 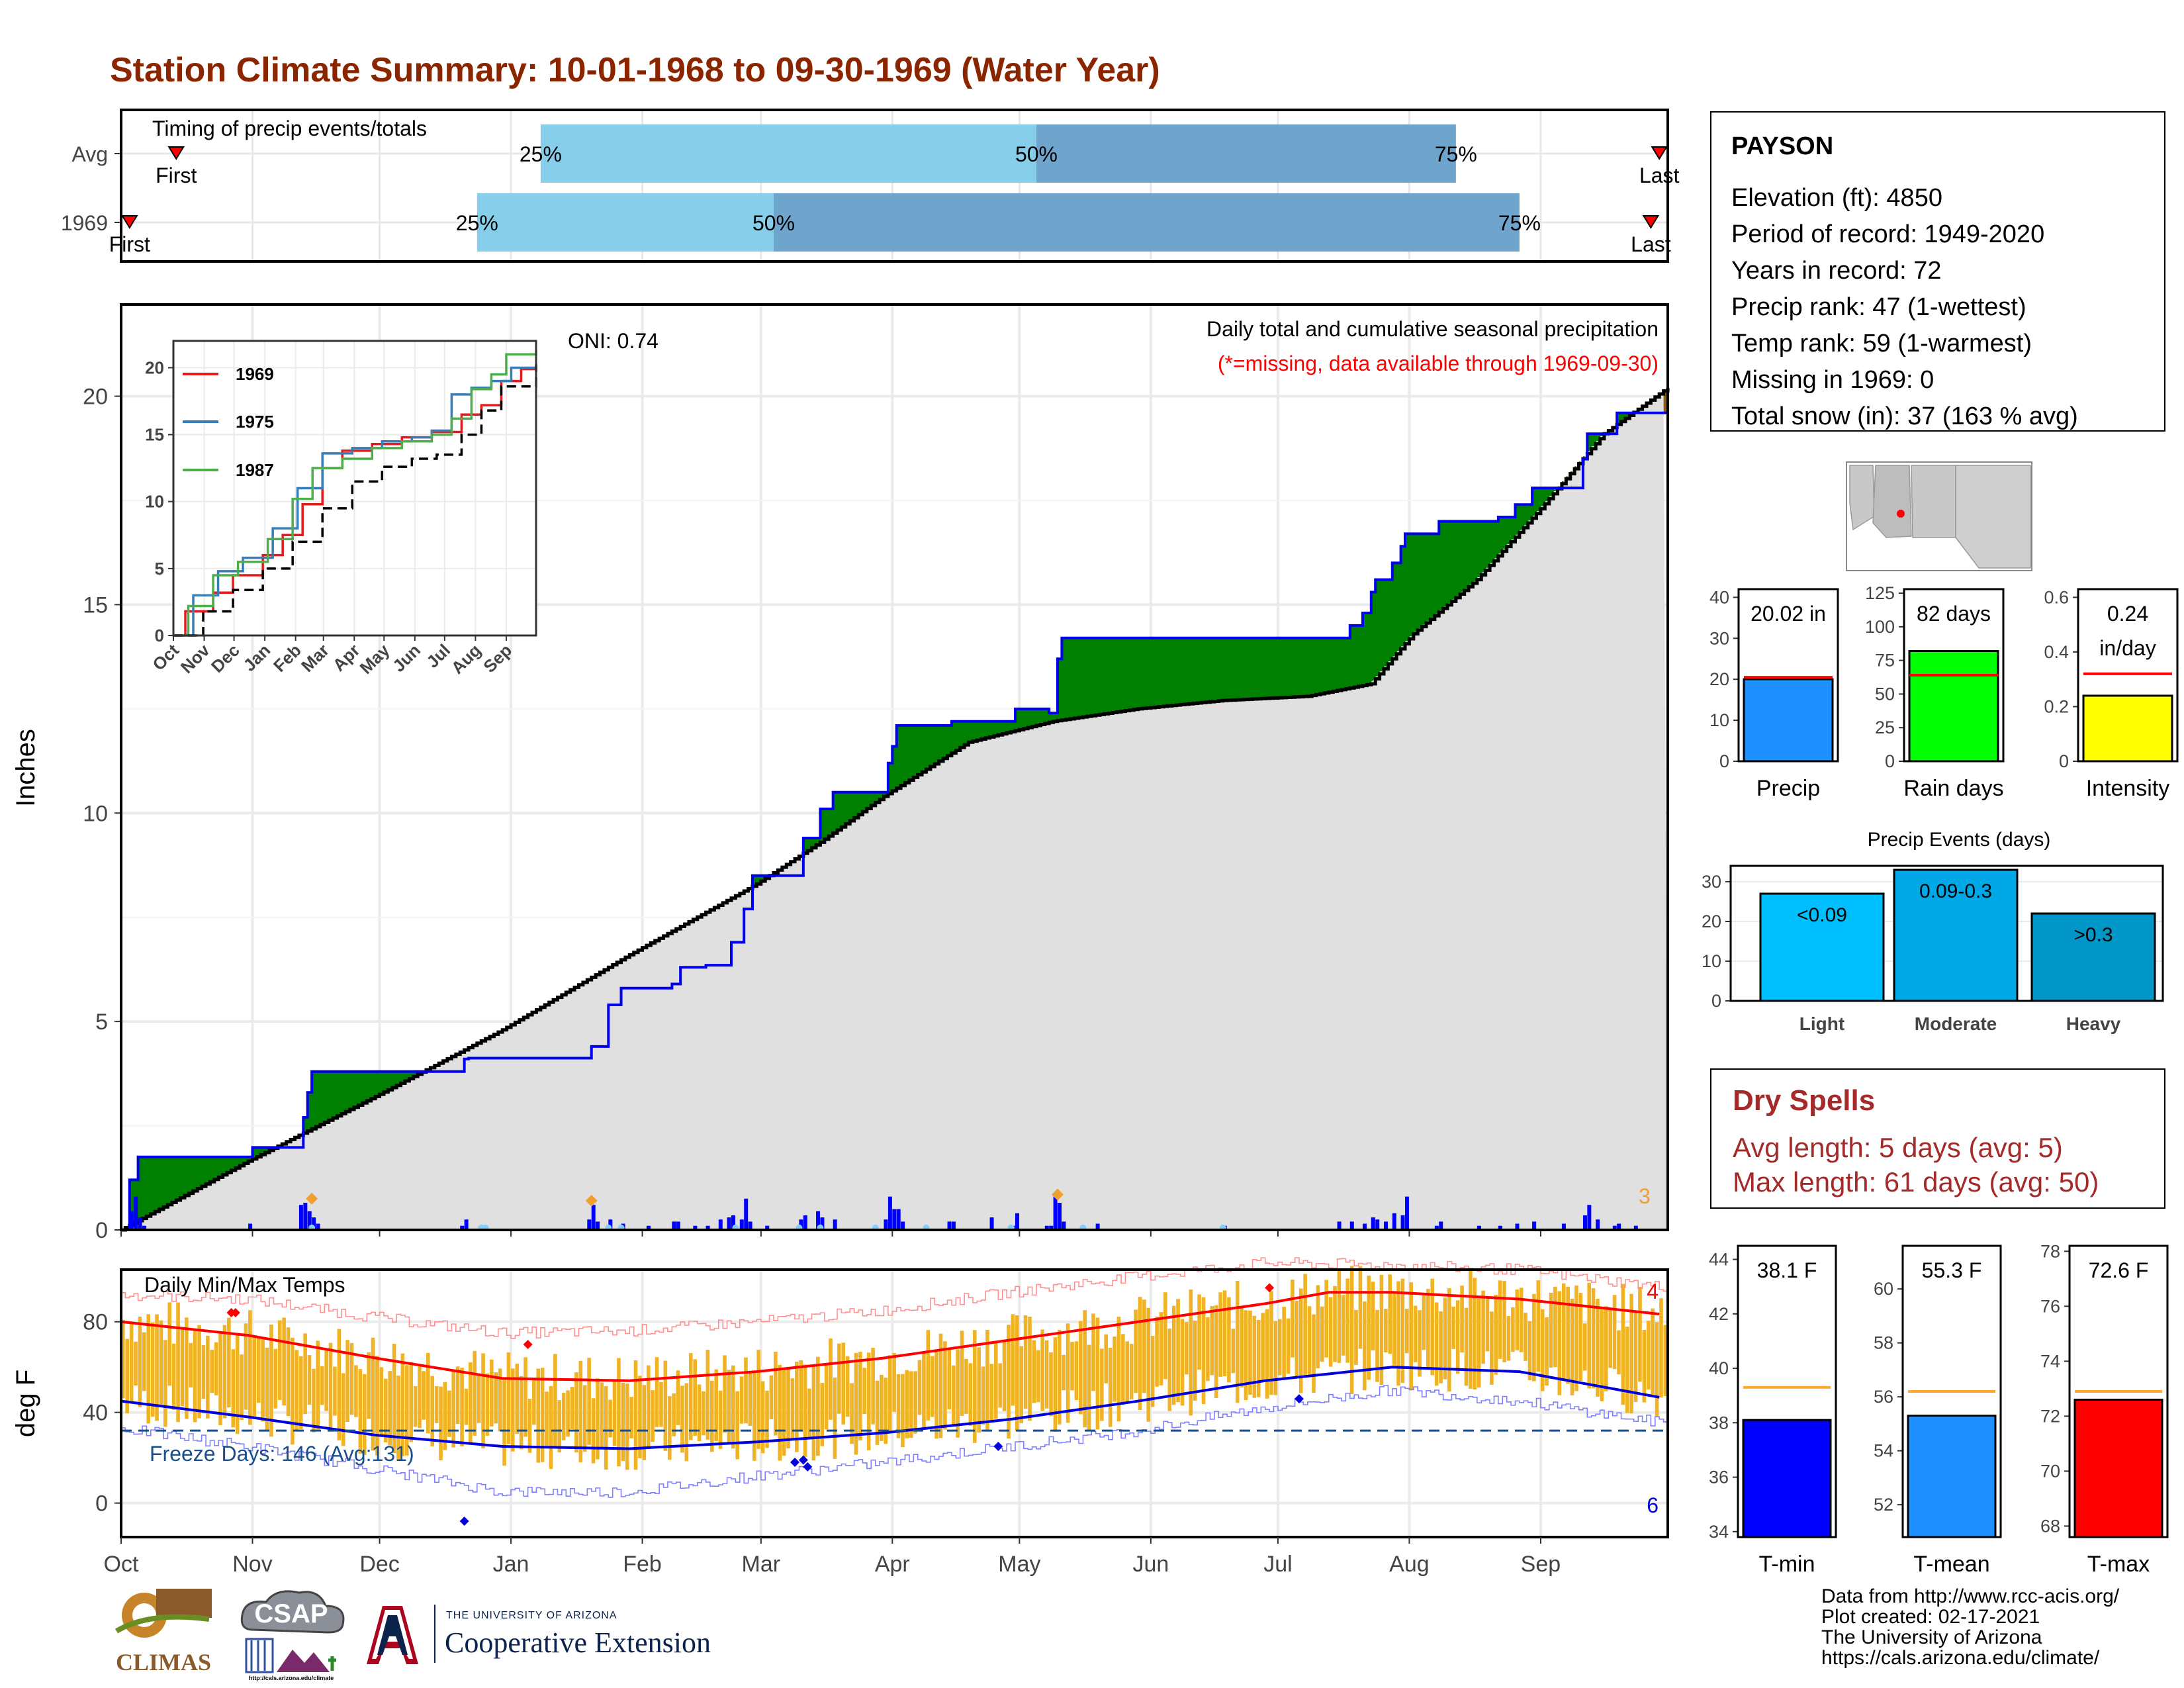 I want to click on timing-row-label: 1969, so click(x=84, y=223).